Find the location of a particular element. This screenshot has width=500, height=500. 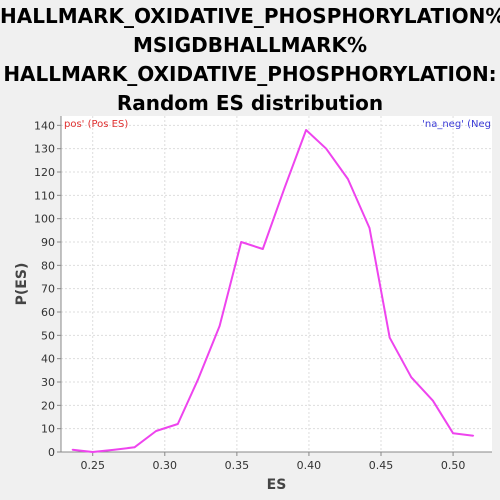

legend: pos' (Pos ES) 'na_neg' (Neg is located at coordinates (277, 124).